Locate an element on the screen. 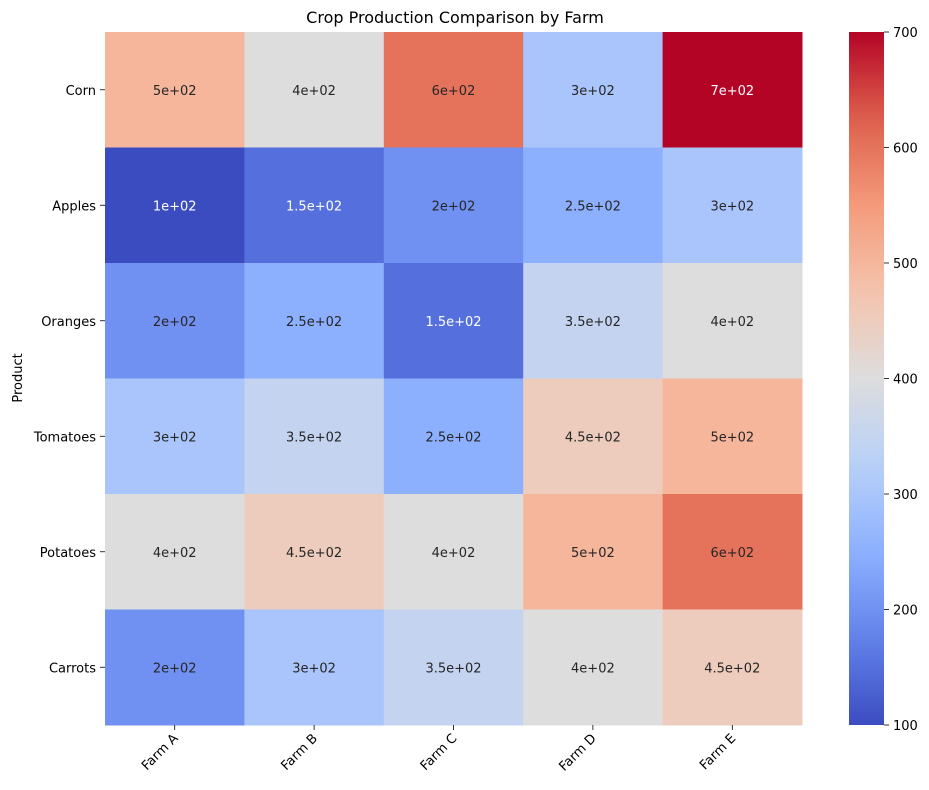 The width and height of the screenshot is (929, 790). x-tick-label: Farm C is located at coordinates (439, 752).